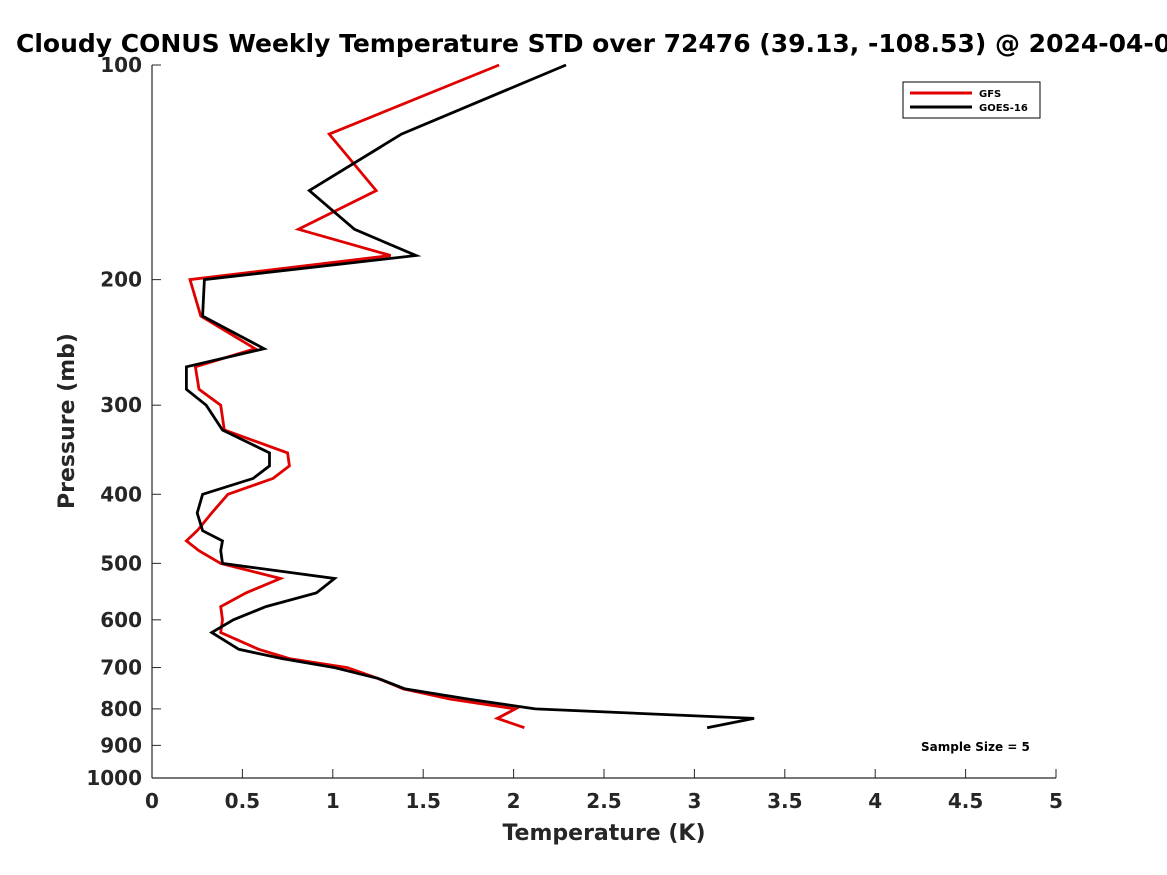 The height and width of the screenshot is (875, 1167). Describe the element at coordinates (121, 563) in the screenshot. I see `y-tick-label: 500` at that location.